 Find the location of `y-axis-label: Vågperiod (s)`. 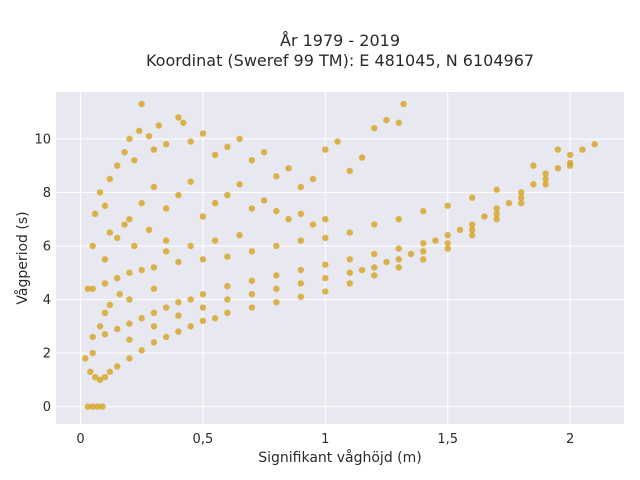

y-axis-label: Vågperiod (s) is located at coordinates (22, 257).